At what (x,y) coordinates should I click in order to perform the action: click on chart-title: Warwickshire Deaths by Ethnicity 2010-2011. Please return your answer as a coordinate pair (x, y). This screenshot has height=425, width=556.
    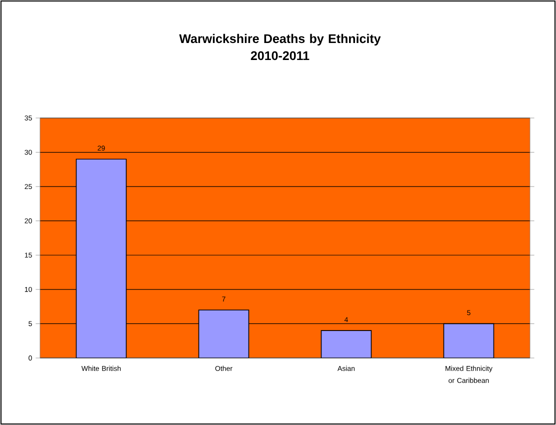
    Looking at the image, I should click on (280, 47).